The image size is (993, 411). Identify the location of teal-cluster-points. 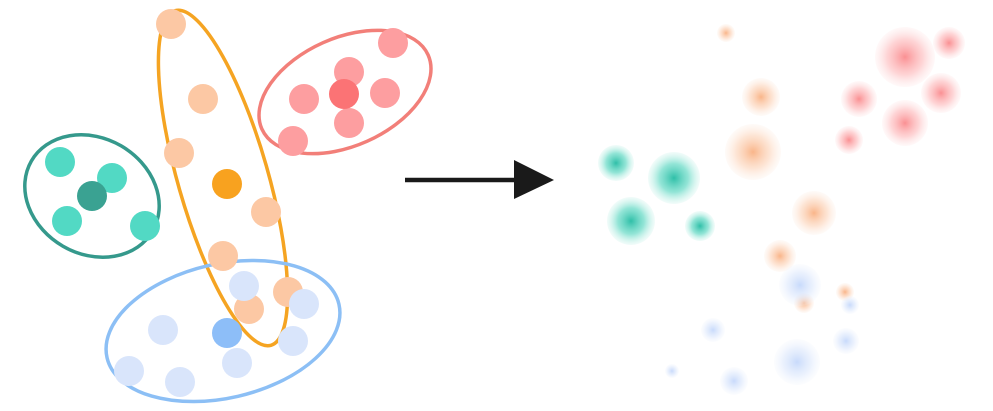
(102, 194).